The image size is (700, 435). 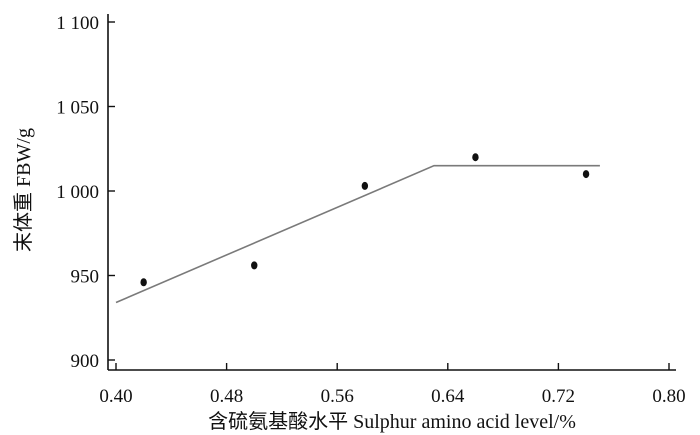 I want to click on x-ticks: 0.40 0.48 0.56 0.64 0.72 0.80, so click(x=392, y=385).